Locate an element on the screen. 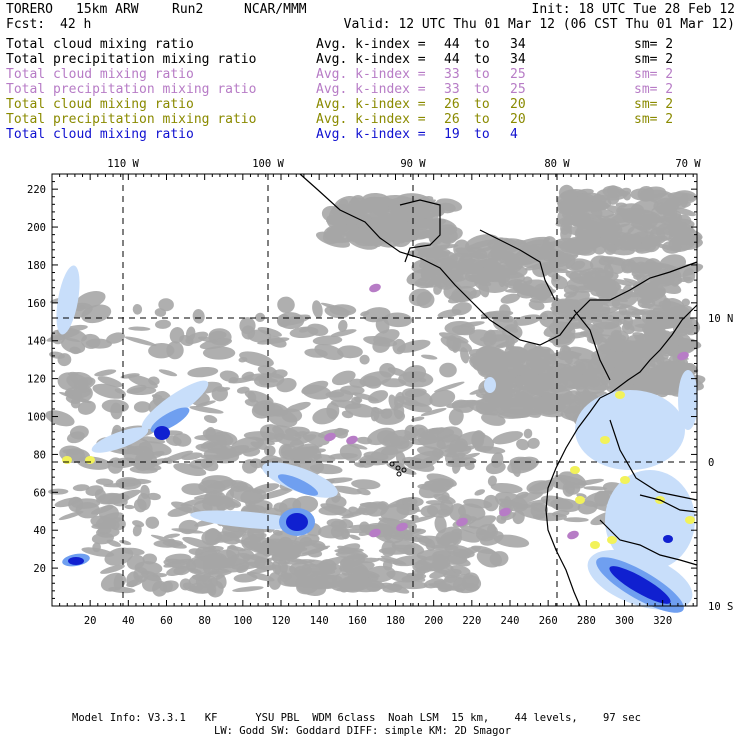  legend-kindex-from: 26 is located at coordinates (452, 104).